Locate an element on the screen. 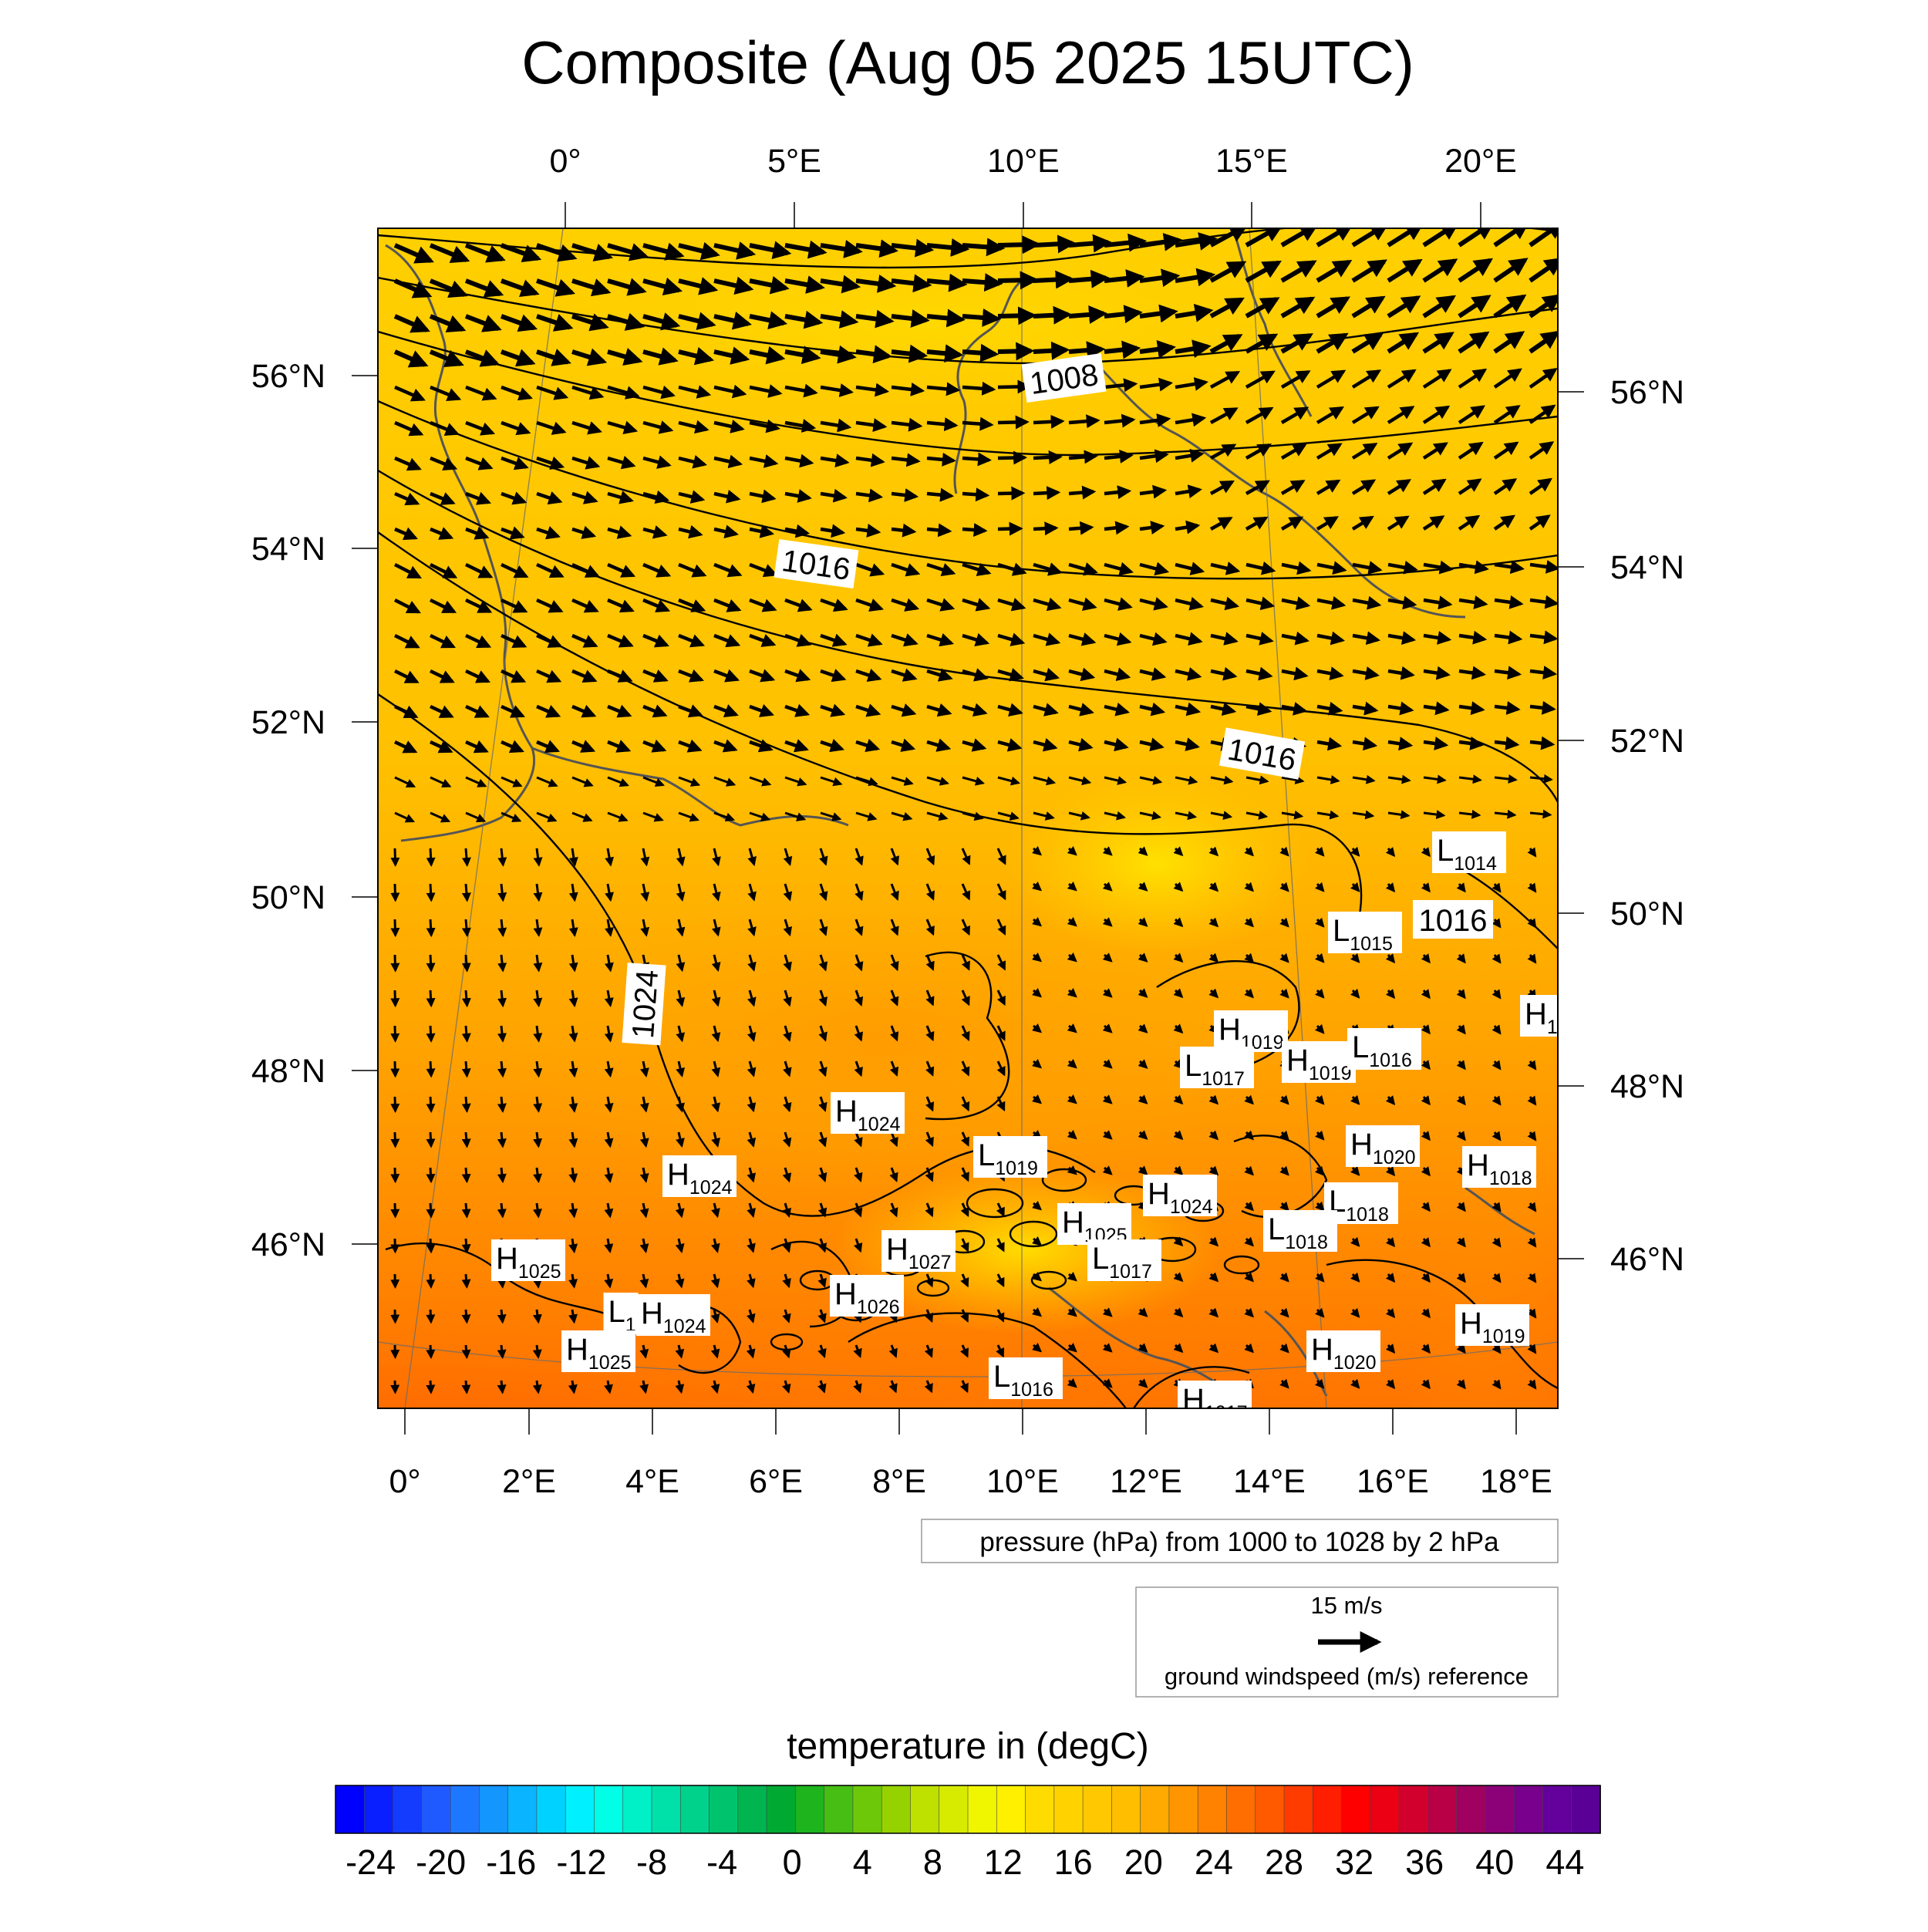 This screenshot has width=1928, height=1932. pressure-center-label: L1018 is located at coordinates (1298, 1232).